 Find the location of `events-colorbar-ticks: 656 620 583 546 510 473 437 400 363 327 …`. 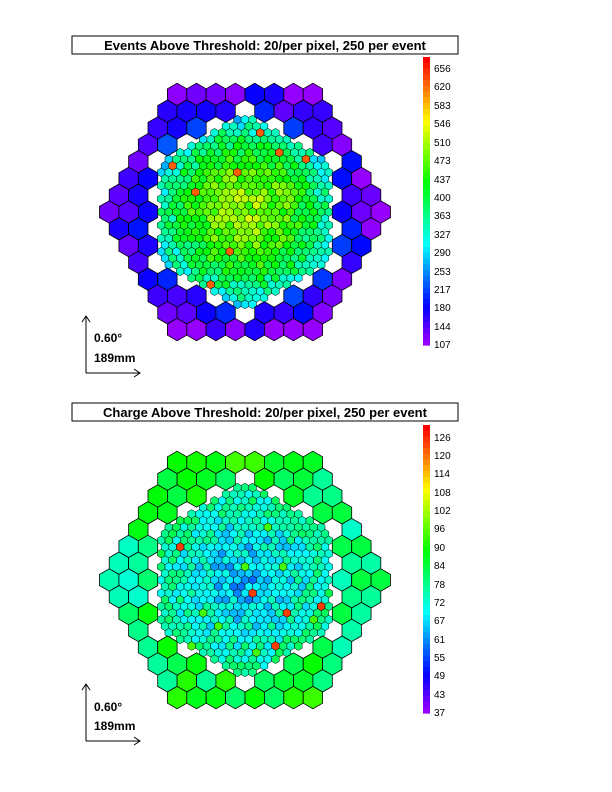

events-colorbar-ticks: 656 620 583 546 510 473 437 400 363 327 … is located at coordinates (442, 207).